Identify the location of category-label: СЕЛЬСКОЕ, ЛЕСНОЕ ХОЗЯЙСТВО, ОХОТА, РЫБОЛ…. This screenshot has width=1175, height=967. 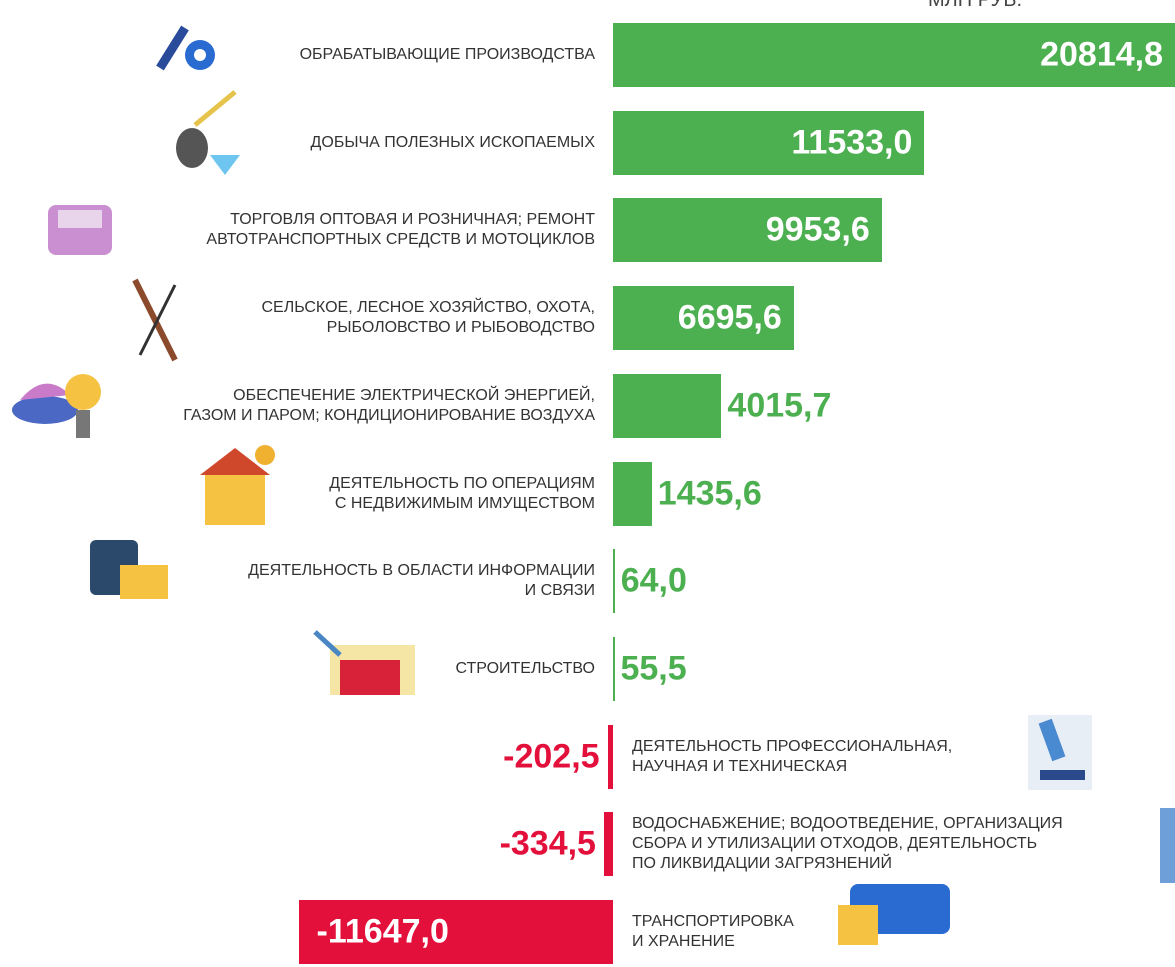
(428, 318).